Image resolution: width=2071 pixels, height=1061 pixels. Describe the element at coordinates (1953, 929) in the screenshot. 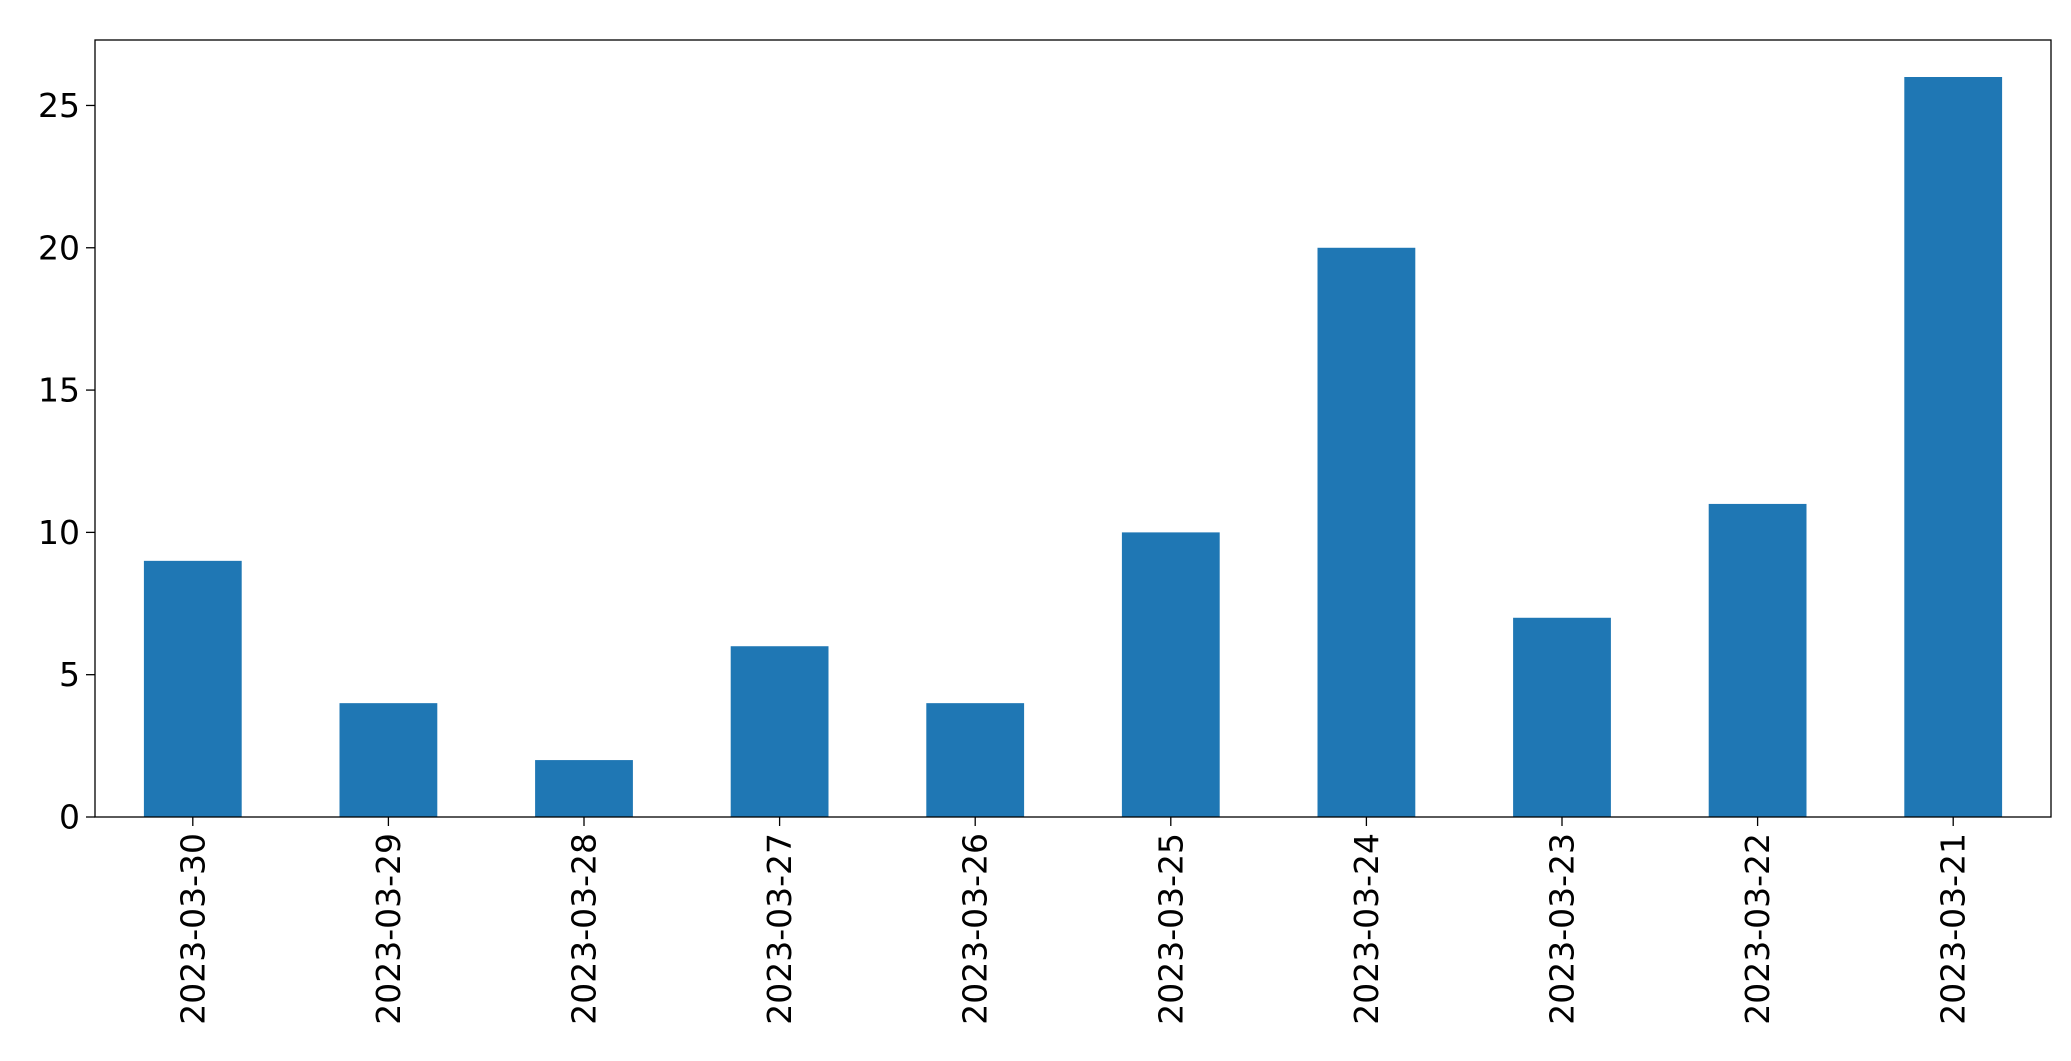

I see `x-tick-label: 2023-03-21` at that location.